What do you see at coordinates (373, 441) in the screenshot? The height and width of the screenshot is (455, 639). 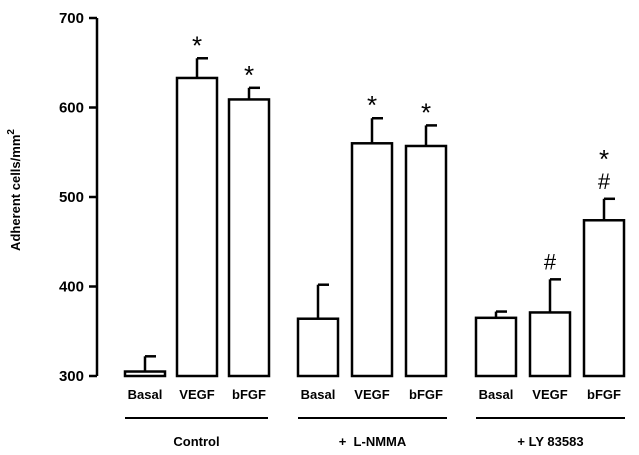 I see `group-label: + L-NMMA` at bounding box center [373, 441].